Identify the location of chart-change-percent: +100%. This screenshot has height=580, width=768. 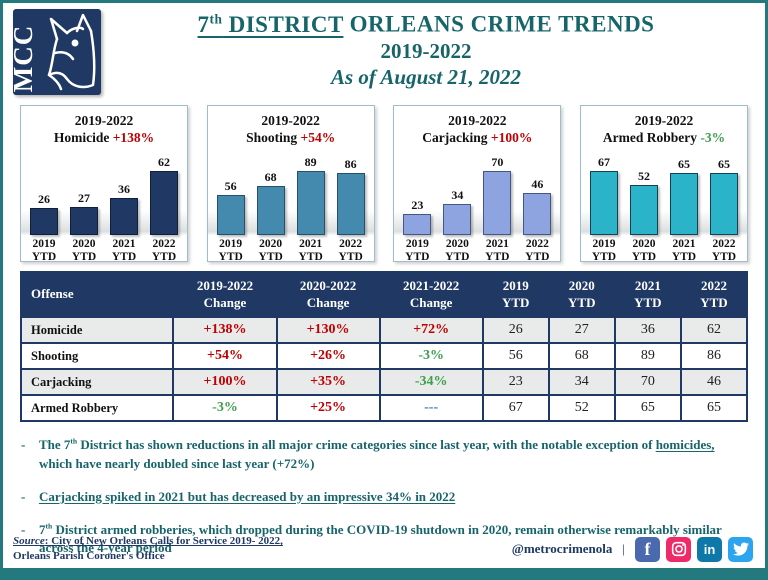
(511, 137).